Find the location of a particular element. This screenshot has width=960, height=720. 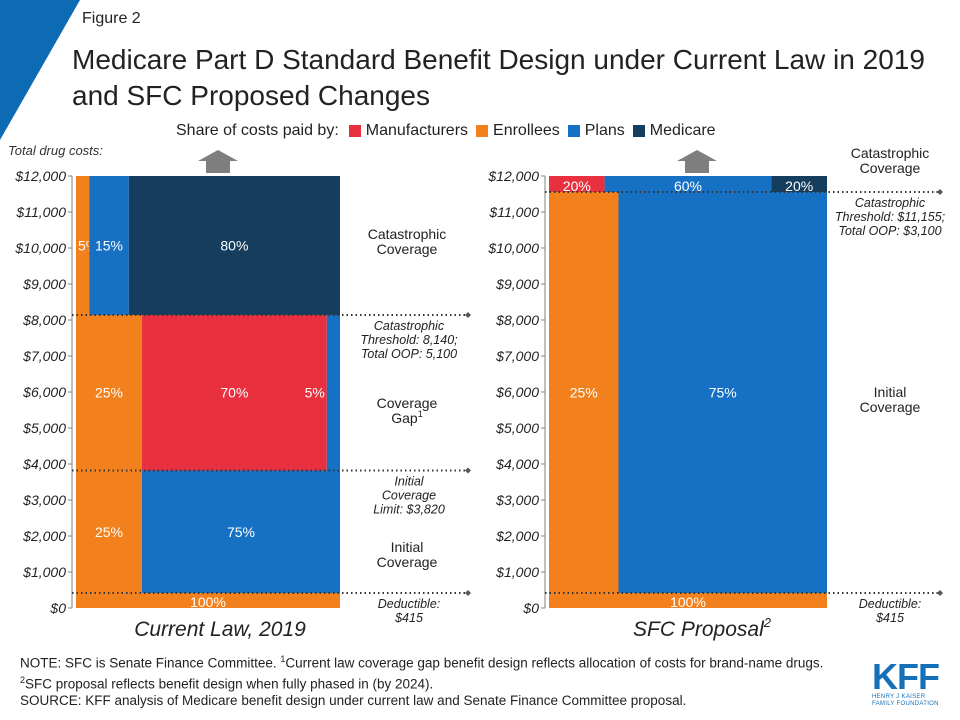

logo-sub-1: HENRY J KAISER is located at coordinates (899, 697).